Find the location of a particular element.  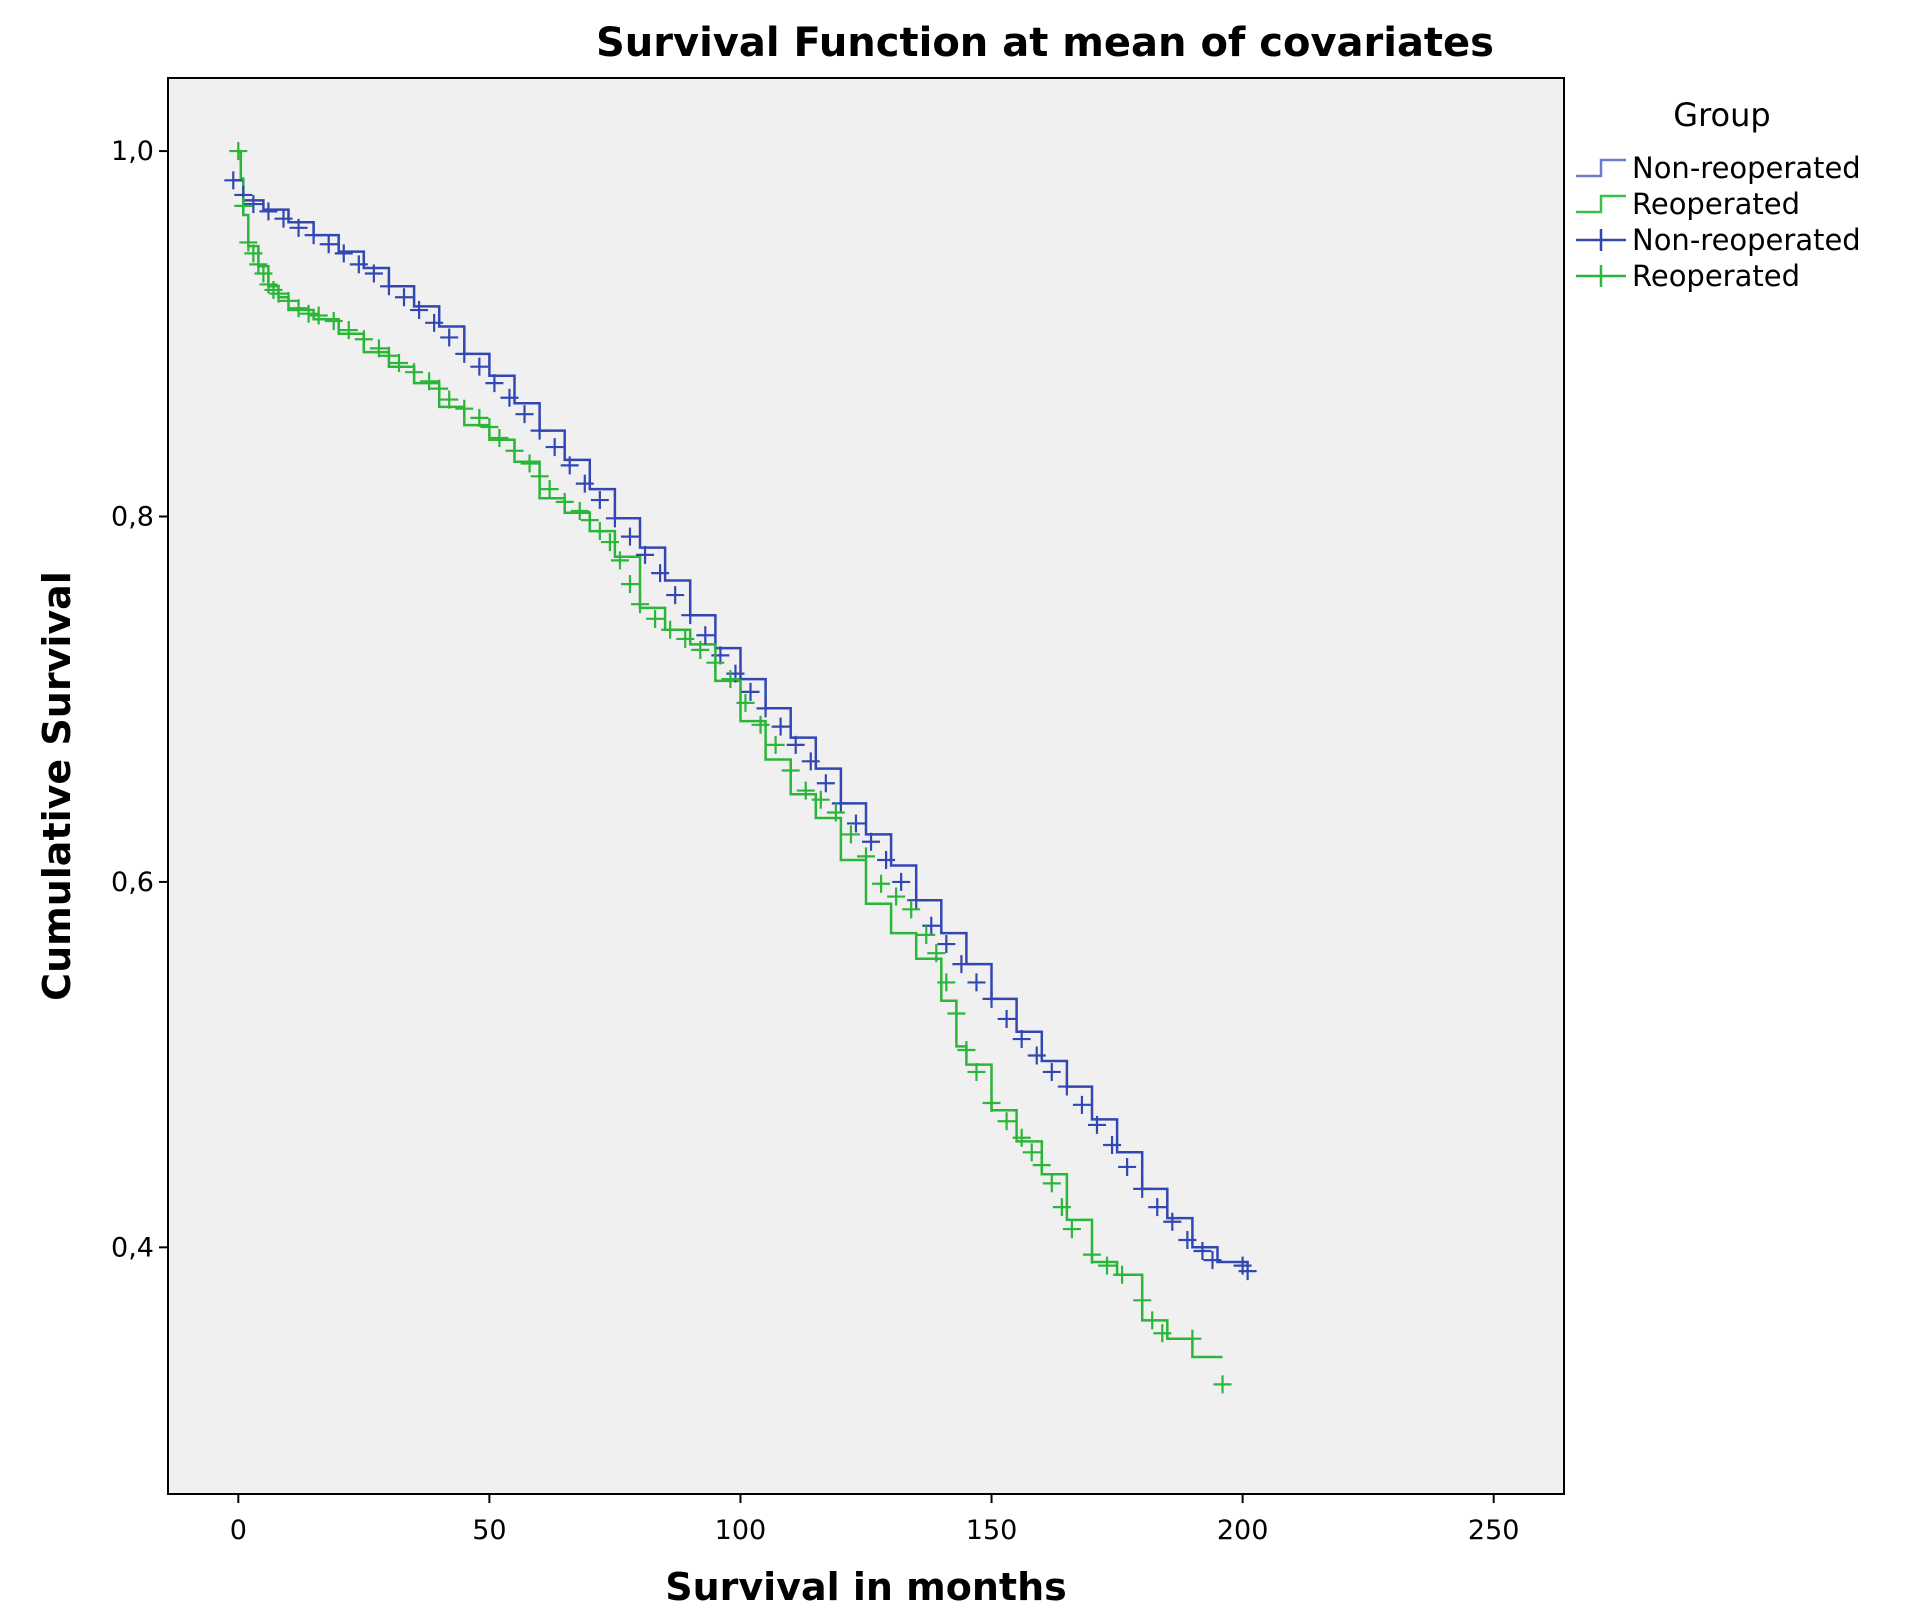

y-axis: 0,4 0,6 0,8 1,0 is located at coordinates (139, 699).